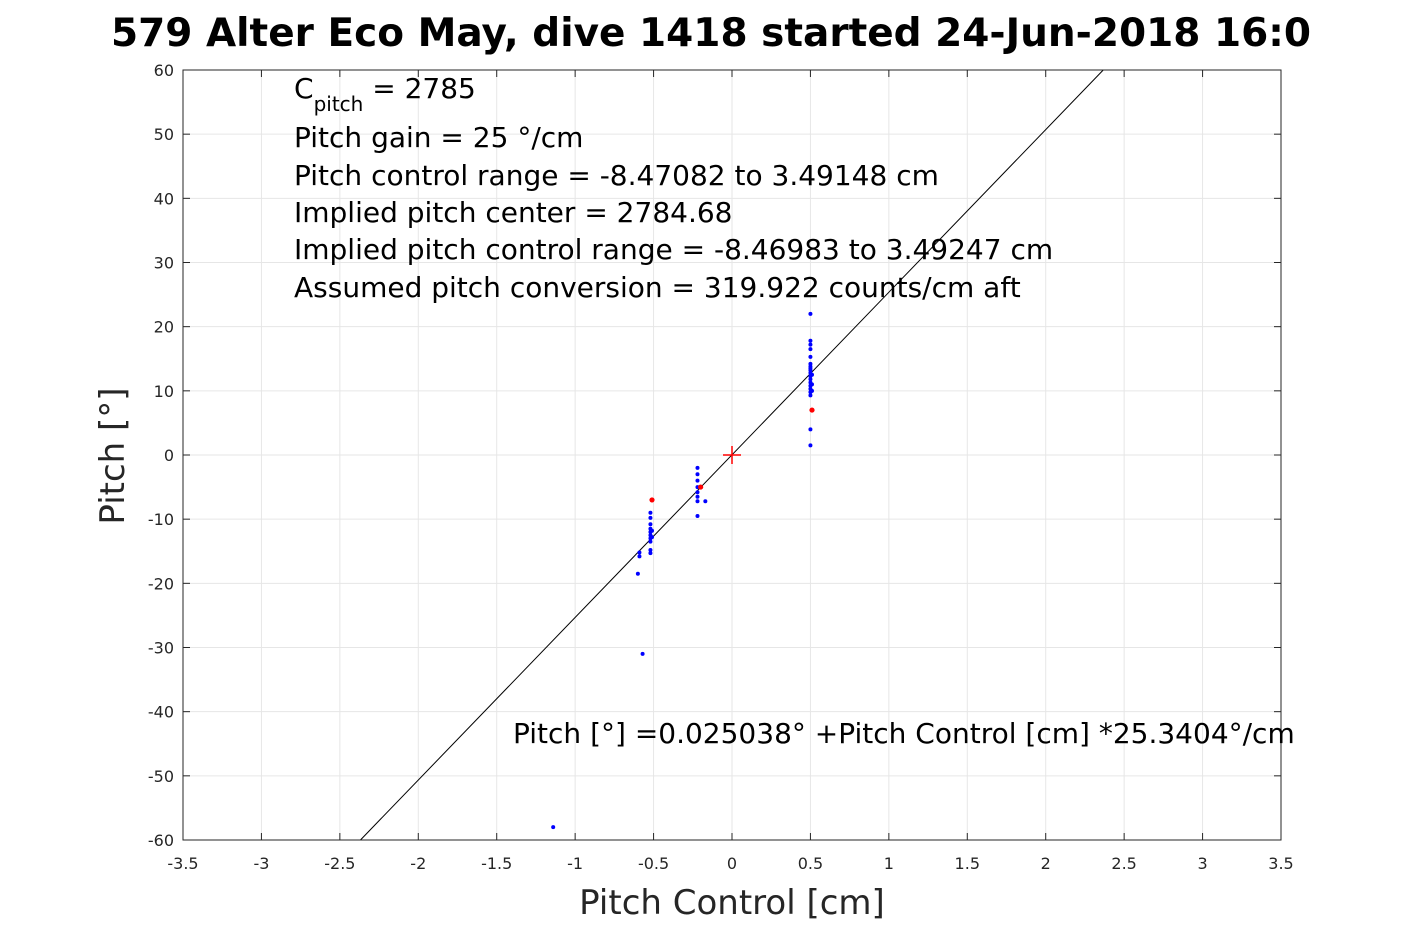 This screenshot has height=945, width=1417. Describe the element at coordinates (810, 863) in the screenshot. I see `x-tick-label: 0.5` at that location.